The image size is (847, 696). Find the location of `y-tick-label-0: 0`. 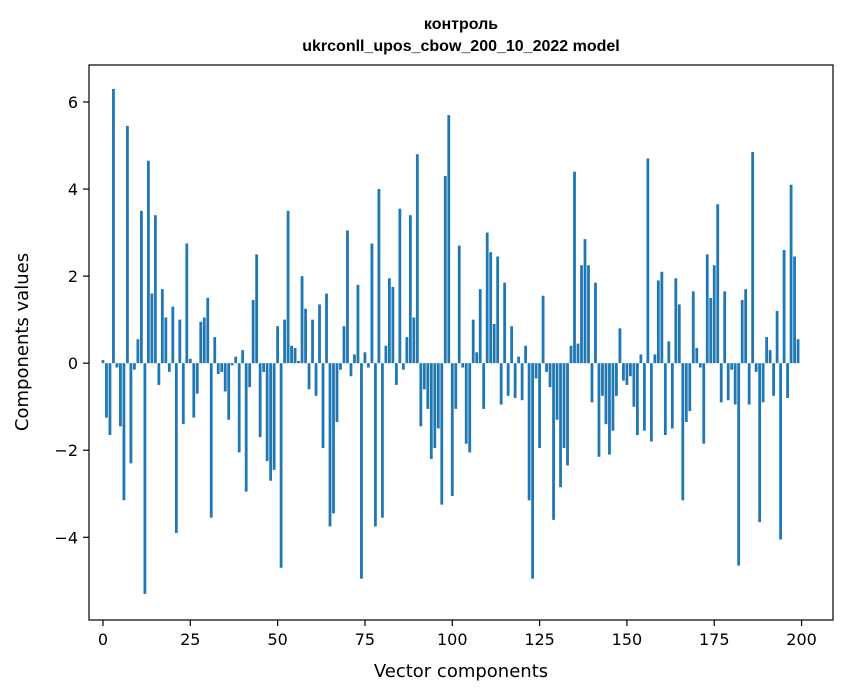

y-tick-label-0: 0 is located at coordinates (73, 363).